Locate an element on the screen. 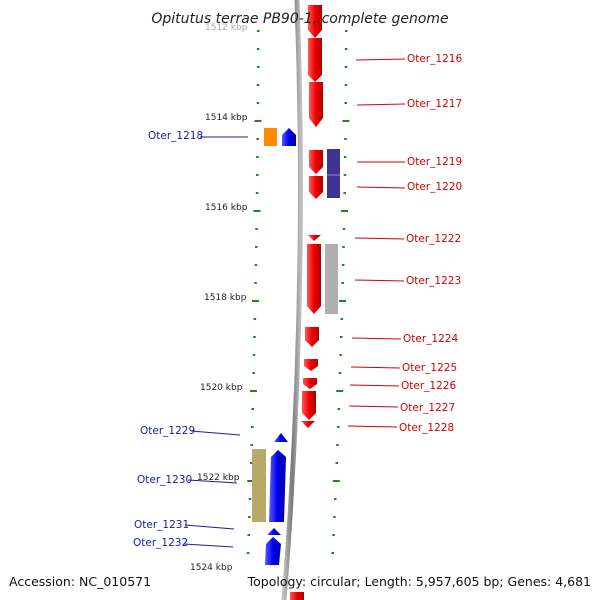  scale-ticks-left is located at coordinates (254, 292).